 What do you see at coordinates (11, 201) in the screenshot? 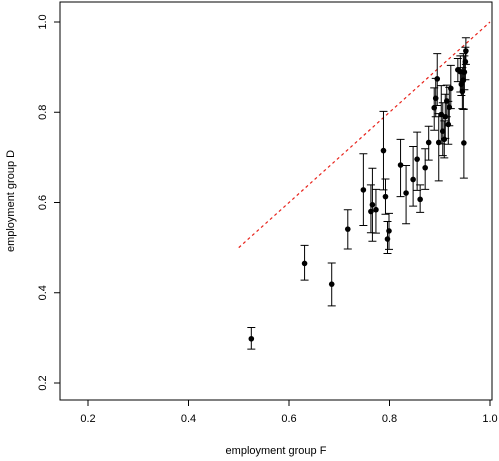
I see `y-axis-title: employment group D` at bounding box center [11, 201].